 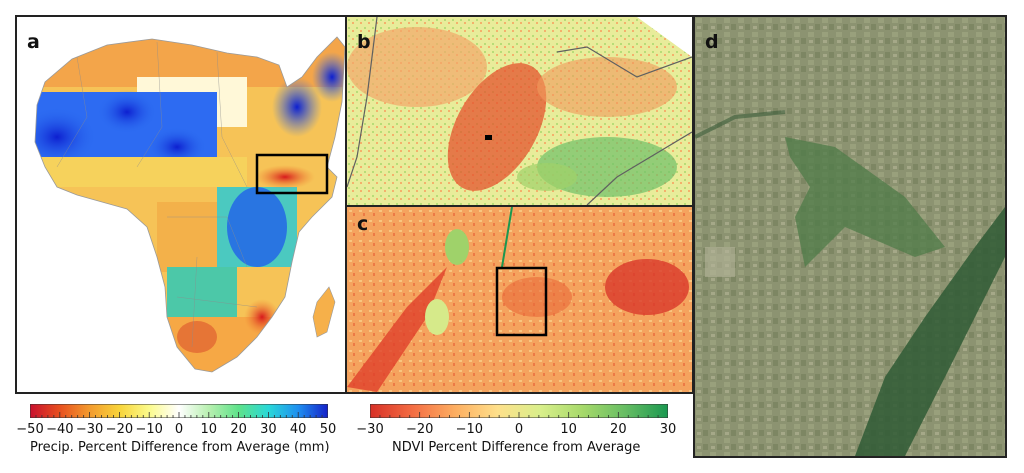 What do you see at coordinates (238, 429) in the screenshot?
I see `precip-tick-label: 20` at bounding box center [238, 429].